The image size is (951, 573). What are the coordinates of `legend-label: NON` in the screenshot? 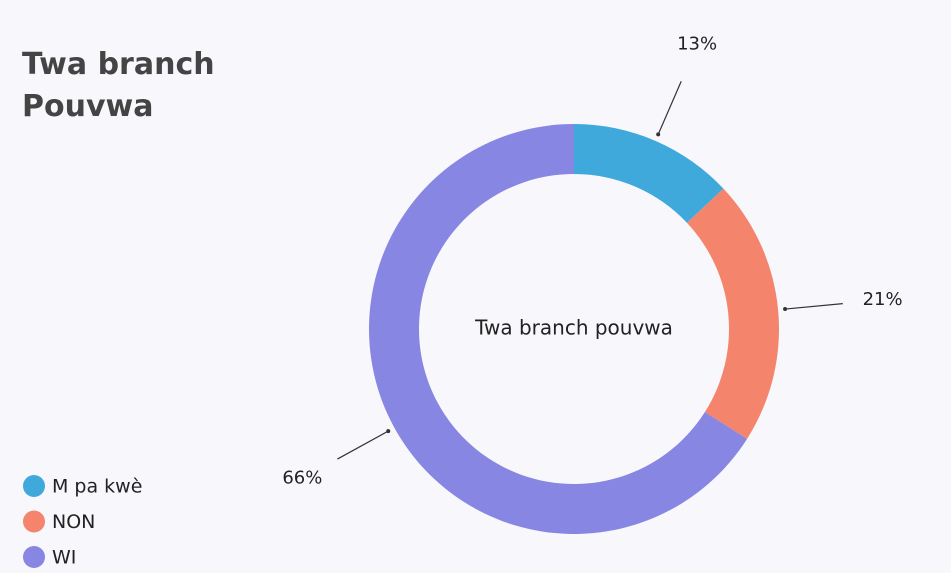 It's located at (73, 522).